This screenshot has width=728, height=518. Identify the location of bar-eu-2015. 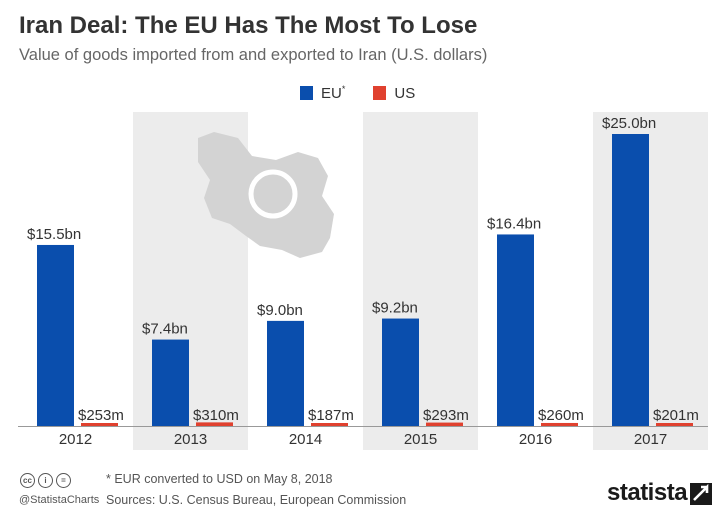
(400, 372).